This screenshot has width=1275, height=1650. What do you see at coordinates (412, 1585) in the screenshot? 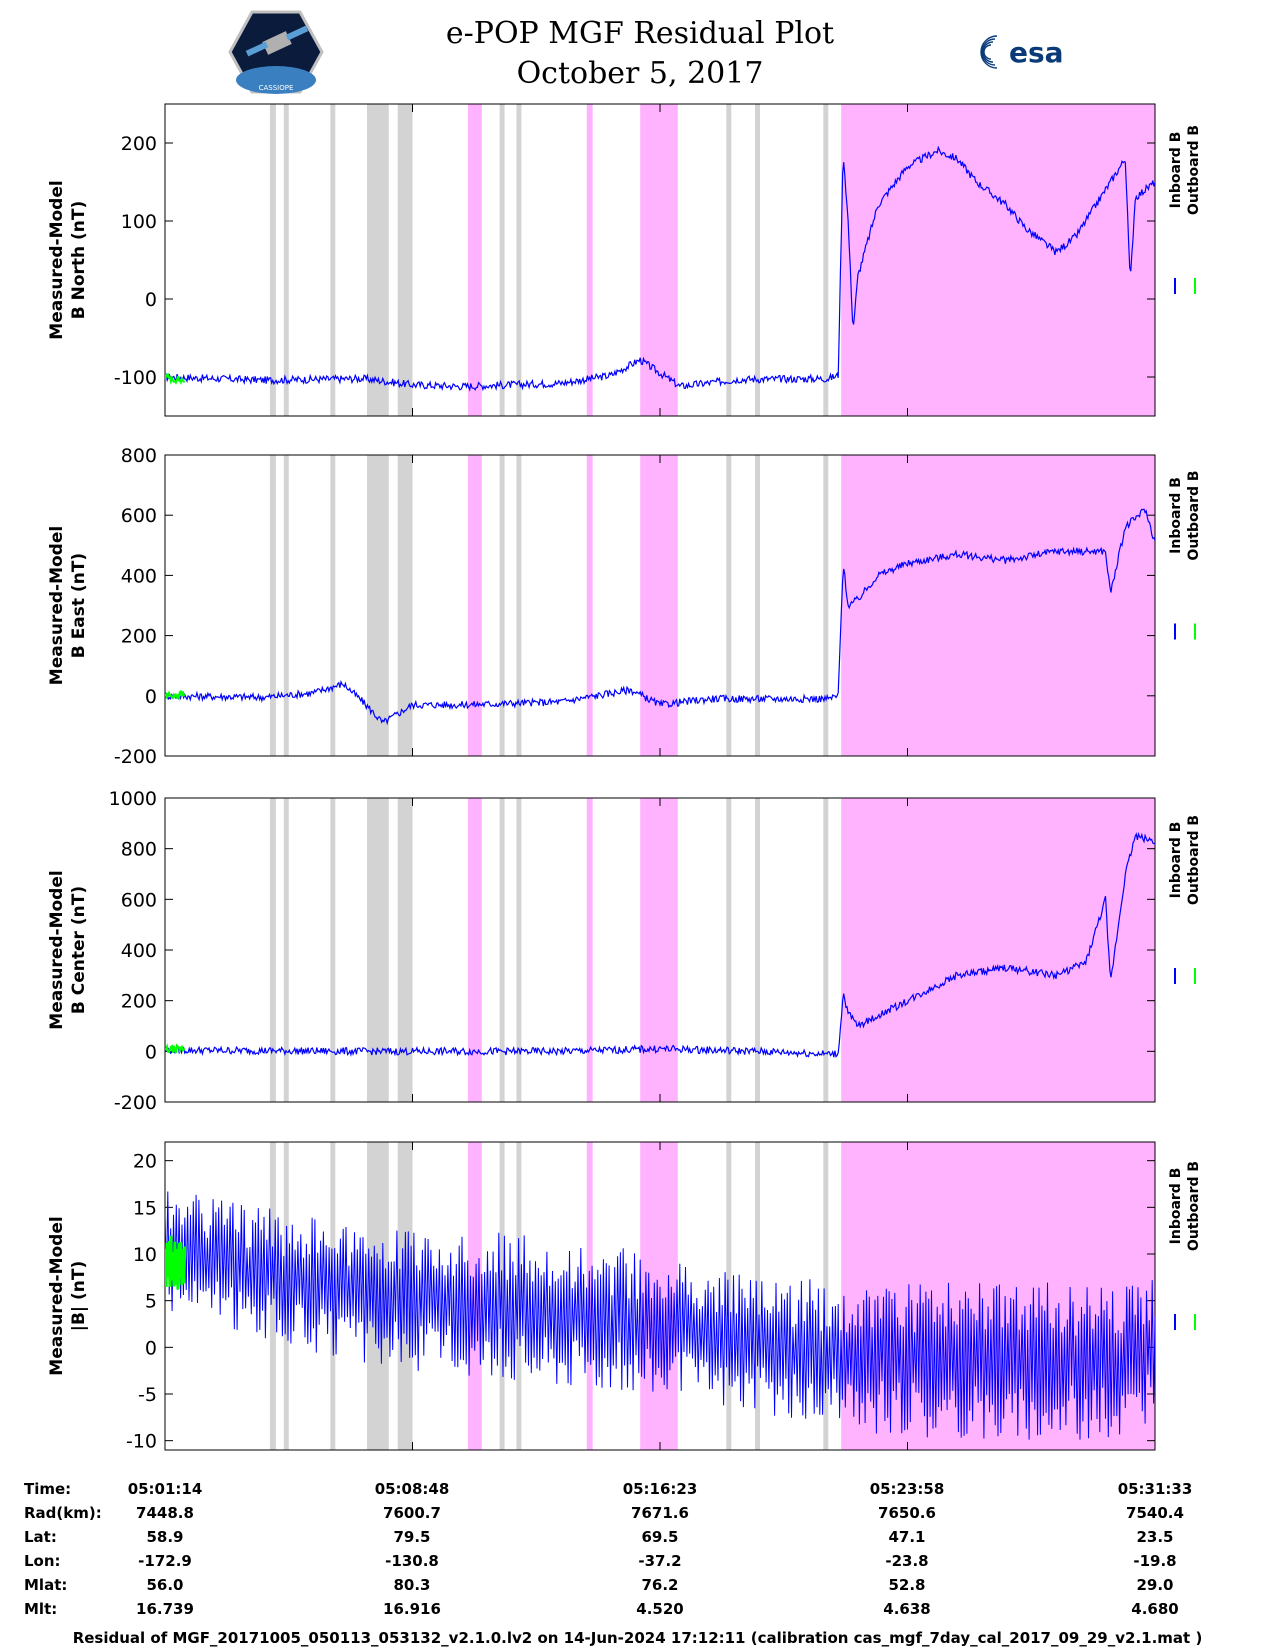
I see `footer-cell: 80.3` at bounding box center [412, 1585].